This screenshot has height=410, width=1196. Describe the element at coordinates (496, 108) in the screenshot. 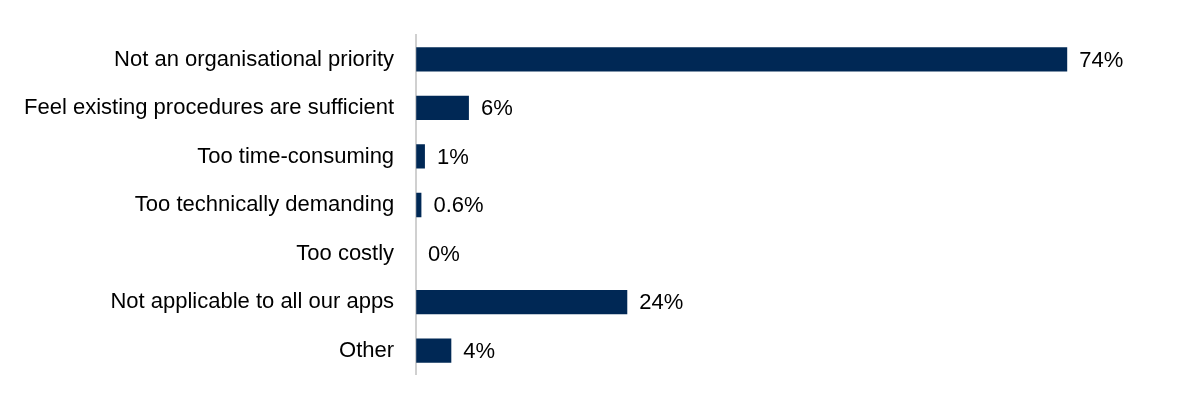

I see `data-label: 6%` at that location.